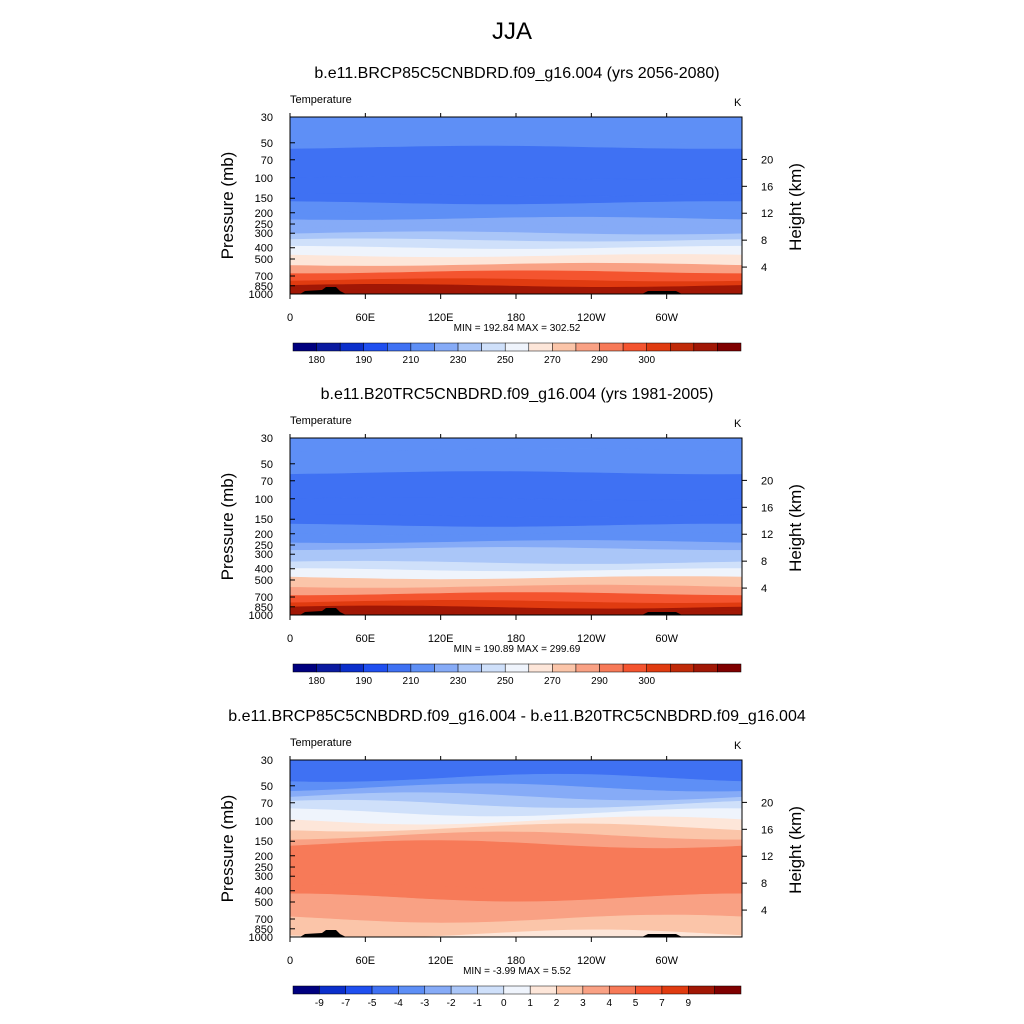 This screenshot has height=1024, width=1024. I want to click on colorbar-label: 300, so click(646, 681).